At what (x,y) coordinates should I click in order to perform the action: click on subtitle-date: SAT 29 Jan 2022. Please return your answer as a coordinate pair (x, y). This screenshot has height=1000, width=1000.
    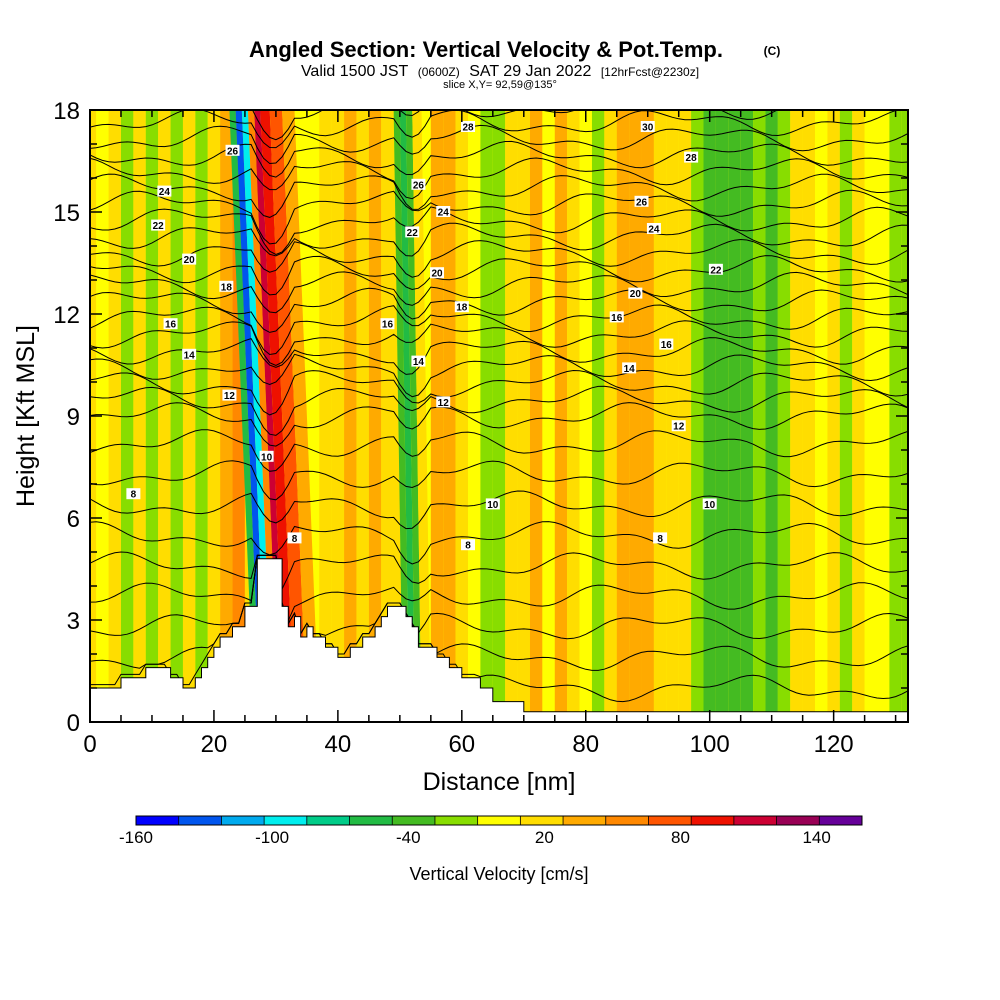
    Looking at the image, I should click on (530, 71).